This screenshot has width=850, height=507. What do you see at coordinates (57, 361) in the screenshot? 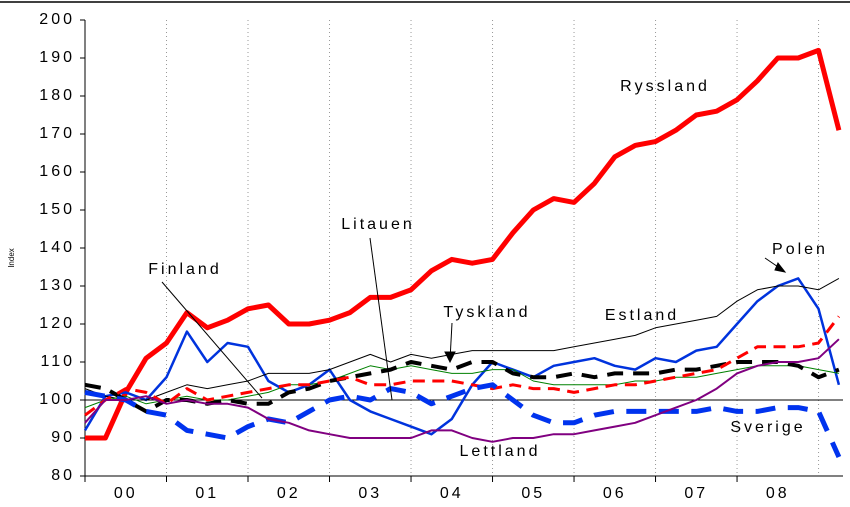
I see `y-tick-label: 110` at bounding box center [57, 361].